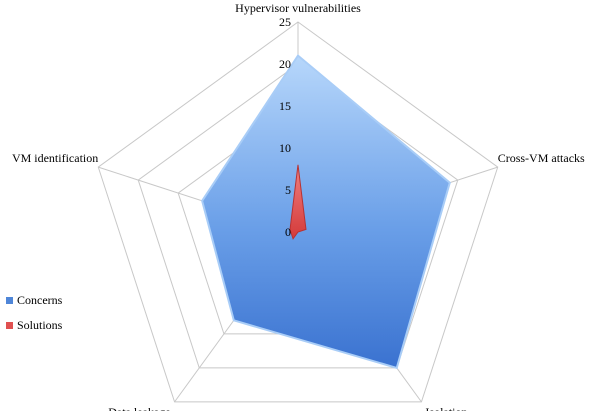  What do you see at coordinates (446, 408) in the screenshot?
I see `axis-label: Isolation` at bounding box center [446, 408].